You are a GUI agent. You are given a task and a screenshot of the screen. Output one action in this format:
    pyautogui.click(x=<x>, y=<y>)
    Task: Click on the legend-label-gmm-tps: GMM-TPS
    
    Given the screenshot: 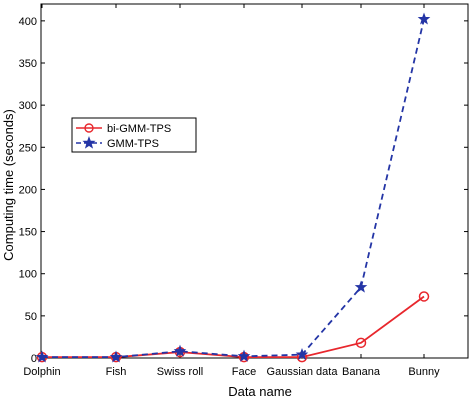 What is the action you would take?
    pyautogui.click(x=133, y=144)
    